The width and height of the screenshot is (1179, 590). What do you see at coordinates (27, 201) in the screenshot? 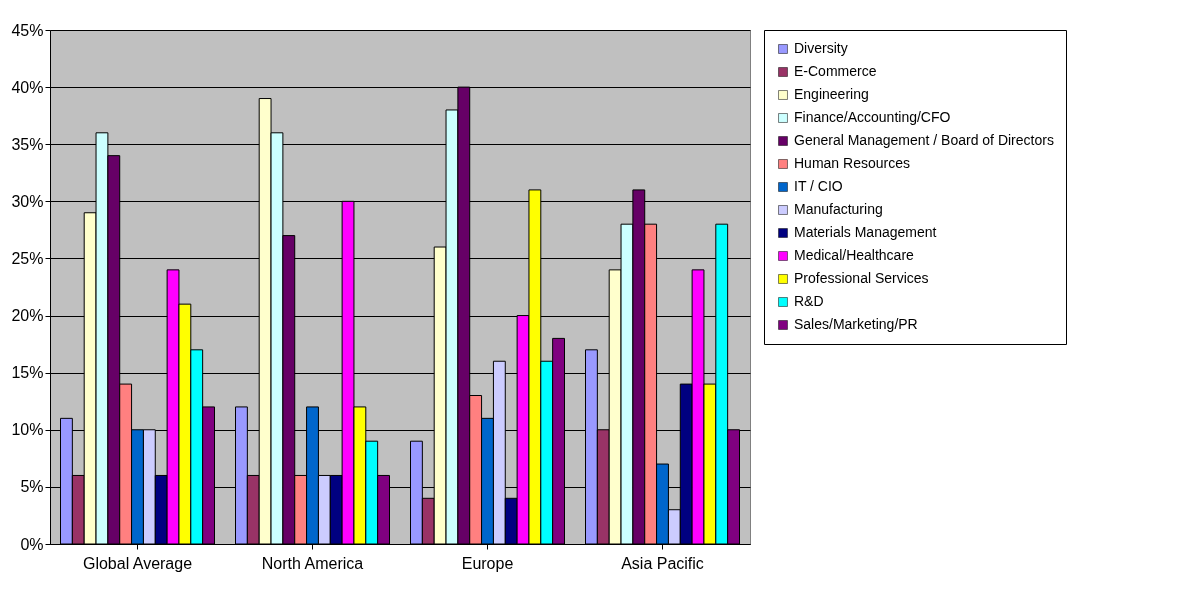
I see `y-tick-label: 30%` at bounding box center [27, 201].